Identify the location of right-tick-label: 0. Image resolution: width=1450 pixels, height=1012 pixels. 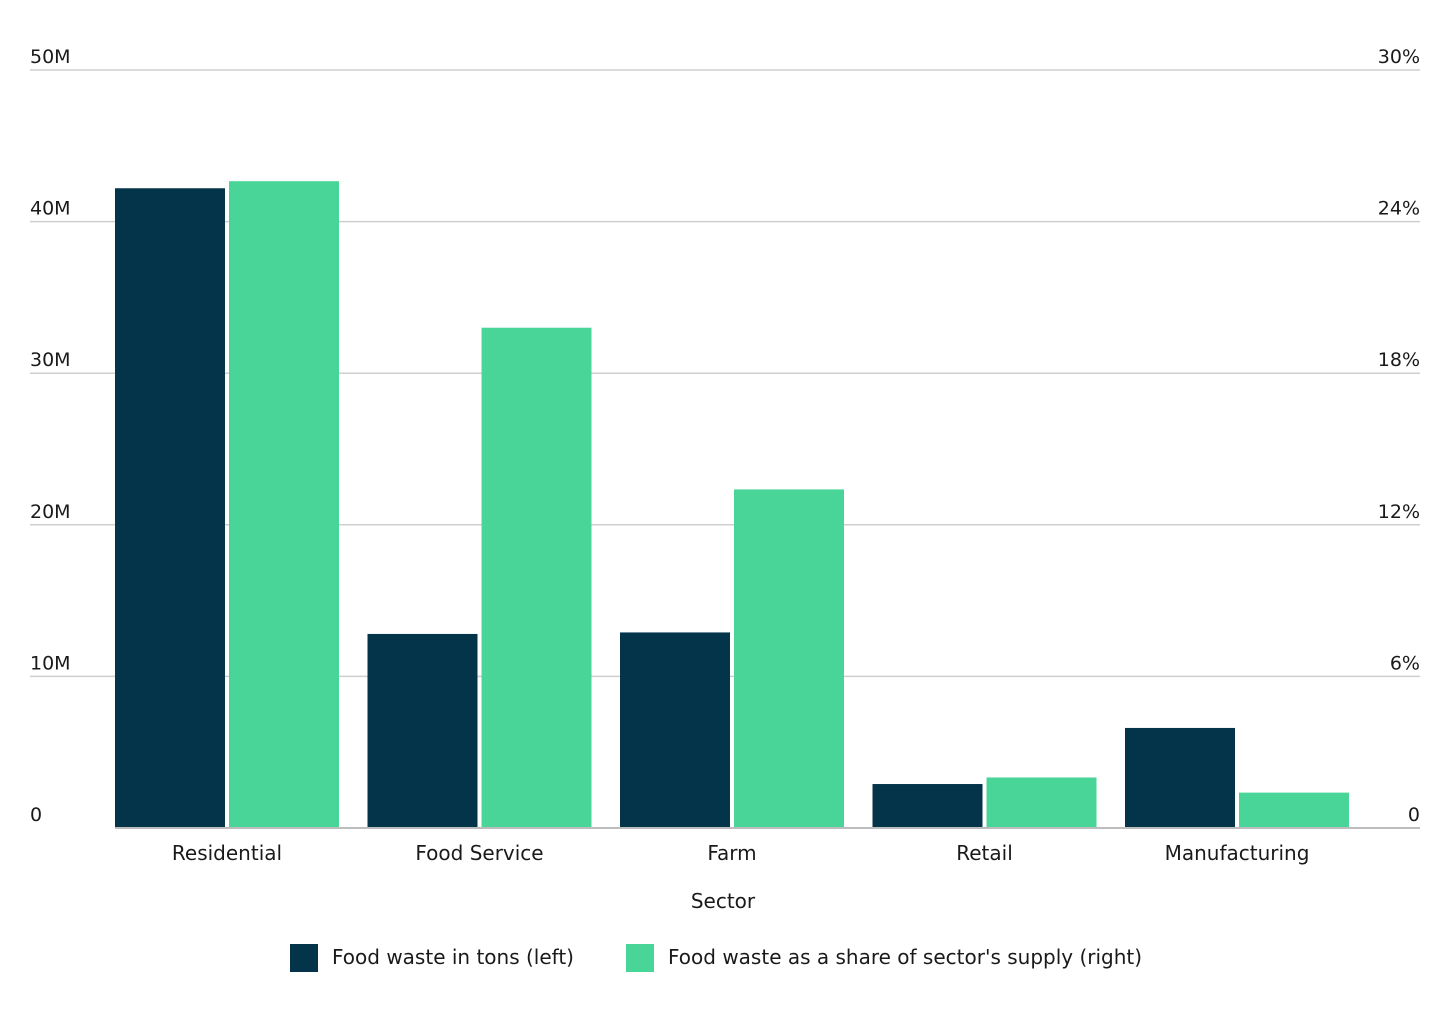
(1414, 815).